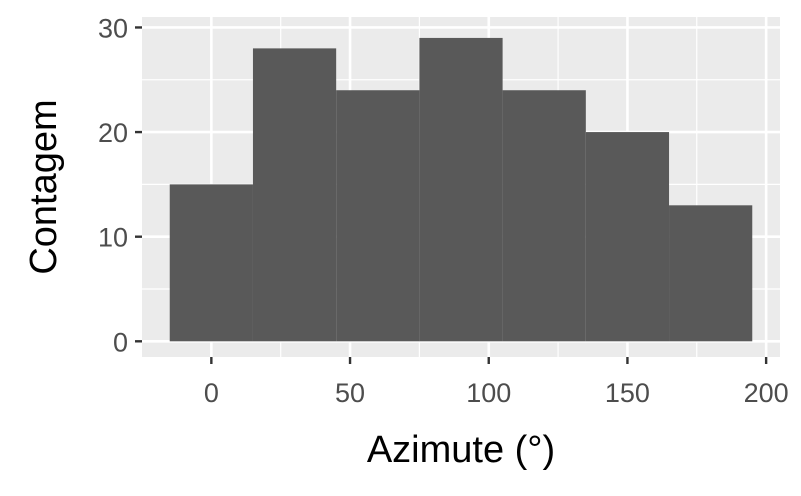 Image resolution: width=801 pixels, height=496 pixels. Describe the element at coordinates (488, 393) in the screenshot. I see `x-tick-label: 100` at that location.